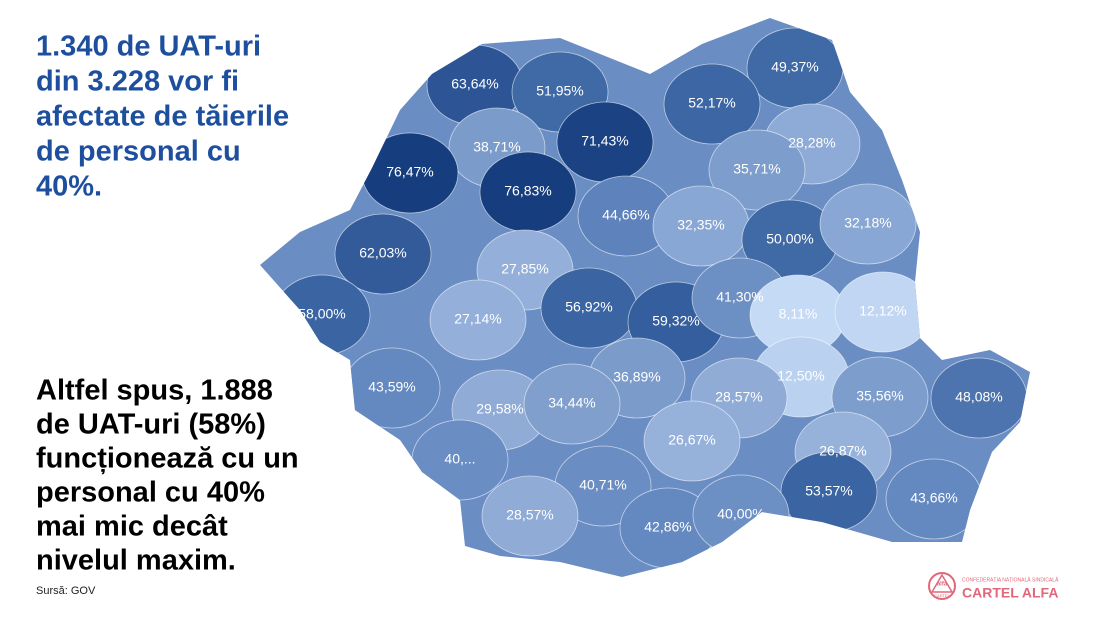  I want to click on county-label: 42,86%, so click(667, 527).